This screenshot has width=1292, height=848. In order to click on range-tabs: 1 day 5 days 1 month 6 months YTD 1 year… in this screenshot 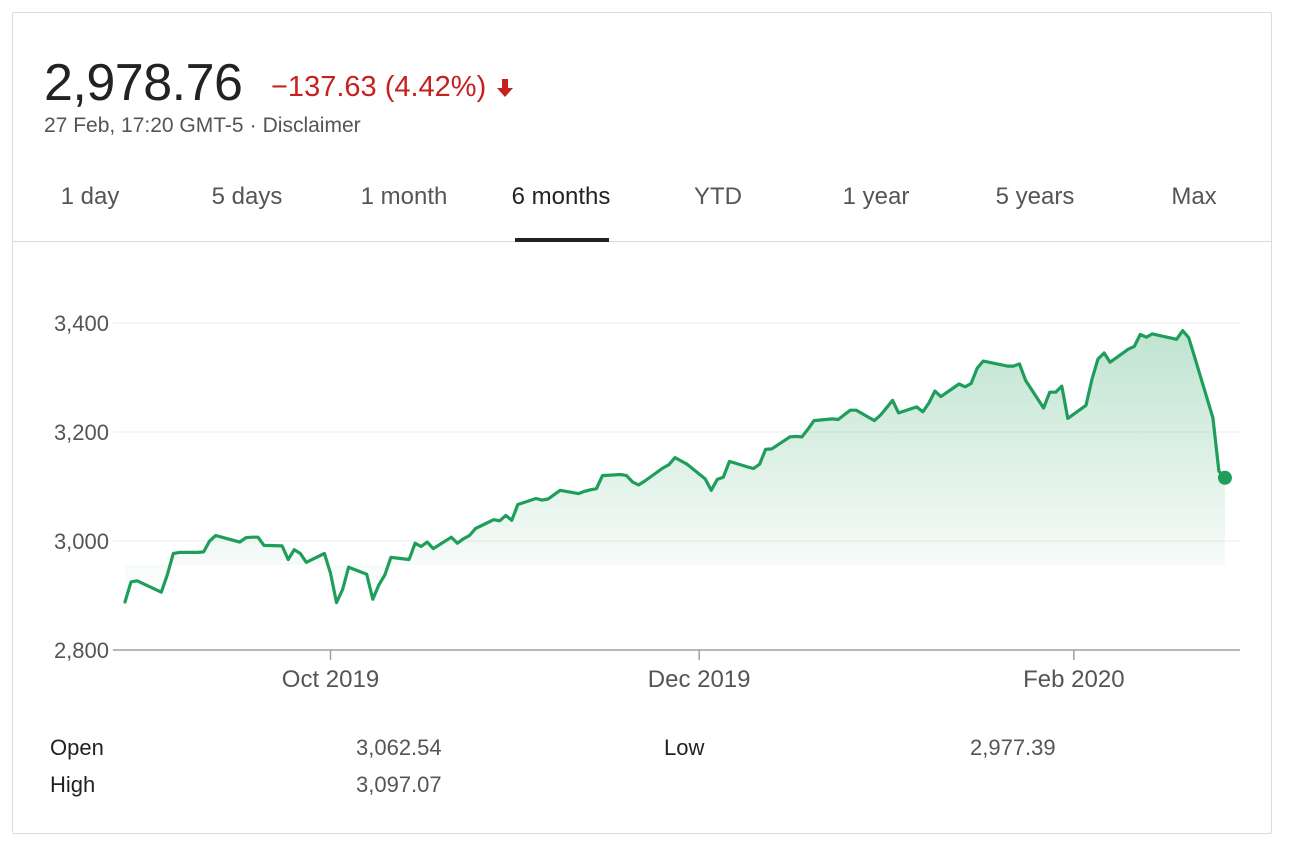, I will do `click(642, 207)`.